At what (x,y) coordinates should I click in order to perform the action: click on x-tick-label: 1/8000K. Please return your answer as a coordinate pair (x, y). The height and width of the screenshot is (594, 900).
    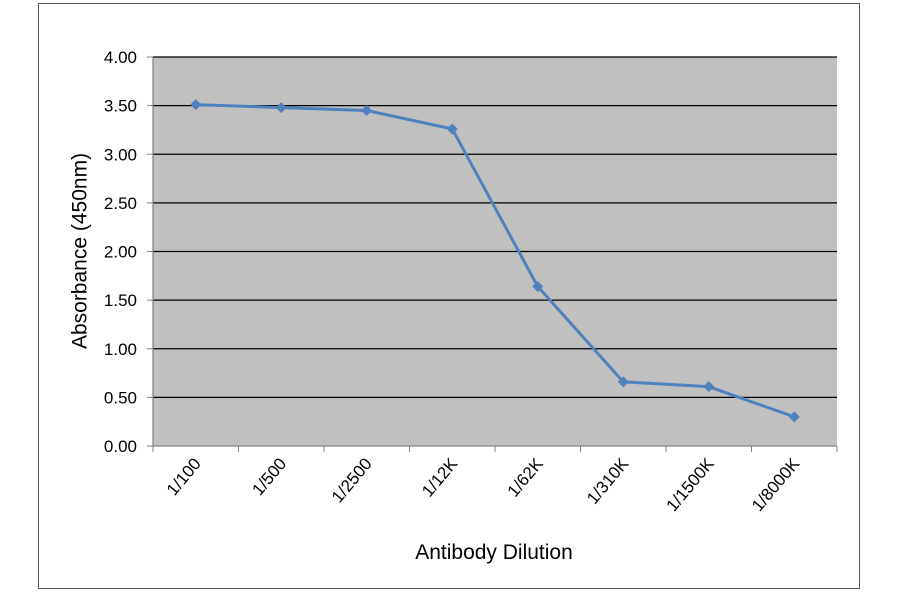
    Looking at the image, I should click on (776, 484).